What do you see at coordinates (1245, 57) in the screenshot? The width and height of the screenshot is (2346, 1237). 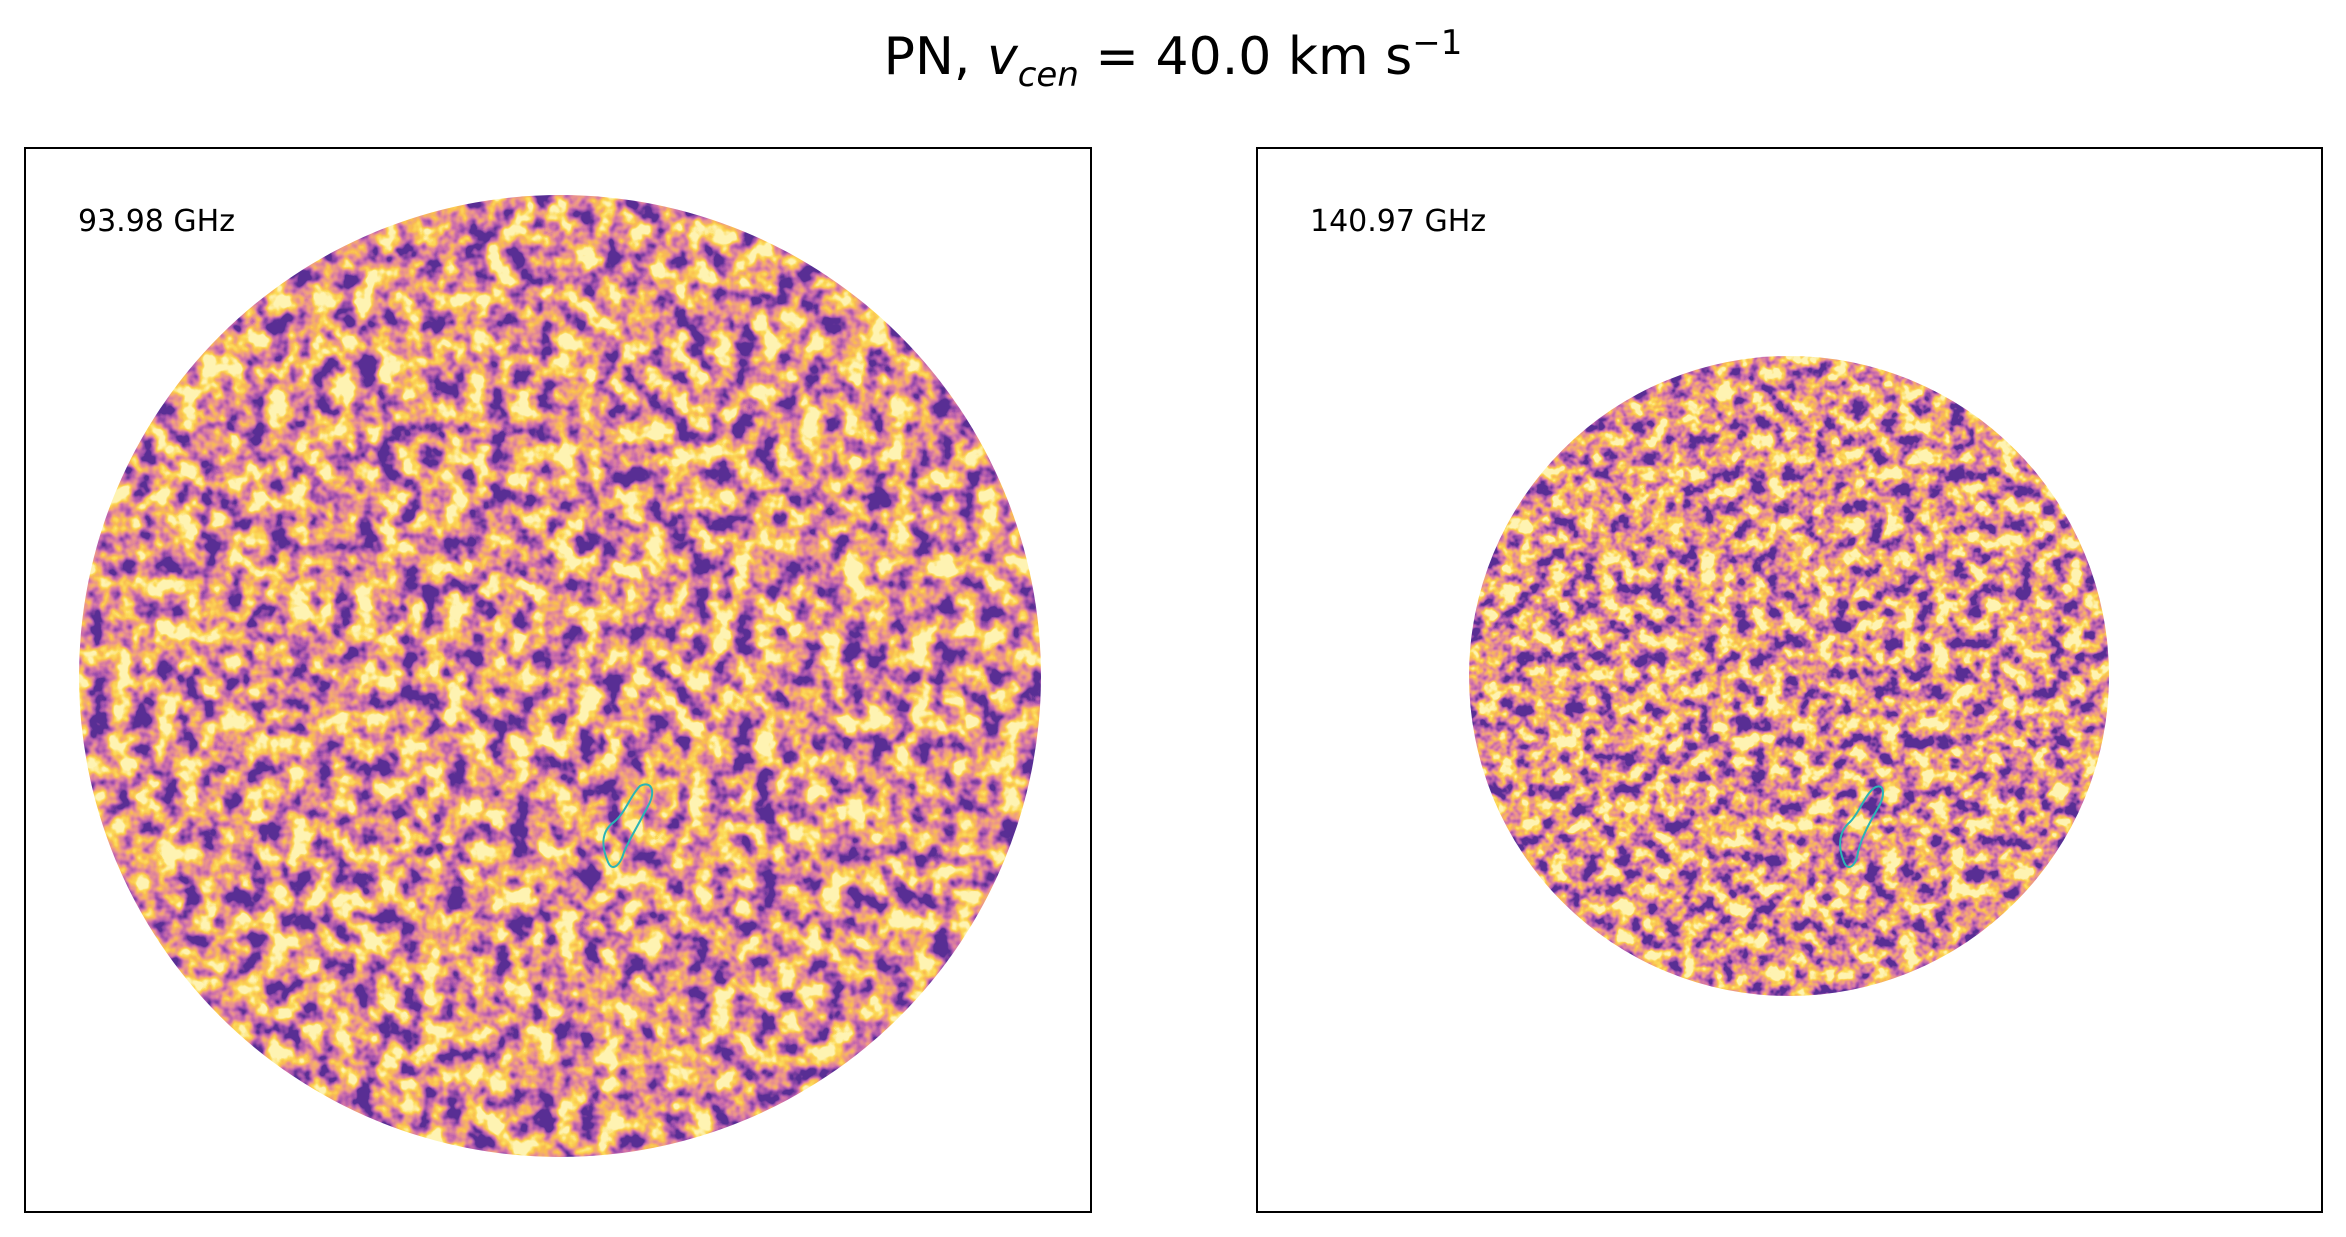 I see `title-text: = 40.0 km s` at bounding box center [1245, 57].